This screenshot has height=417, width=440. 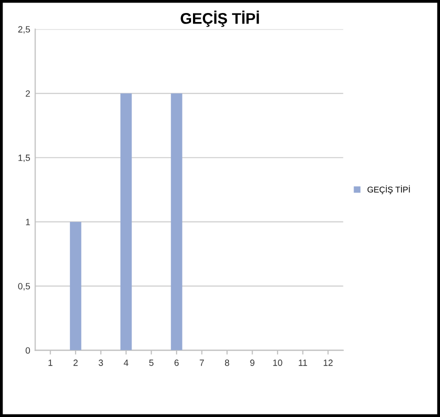 What do you see at coordinates (28, 222) in the screenshot?
I see `y-tick-label: 1` at bounding box center [28, 222].